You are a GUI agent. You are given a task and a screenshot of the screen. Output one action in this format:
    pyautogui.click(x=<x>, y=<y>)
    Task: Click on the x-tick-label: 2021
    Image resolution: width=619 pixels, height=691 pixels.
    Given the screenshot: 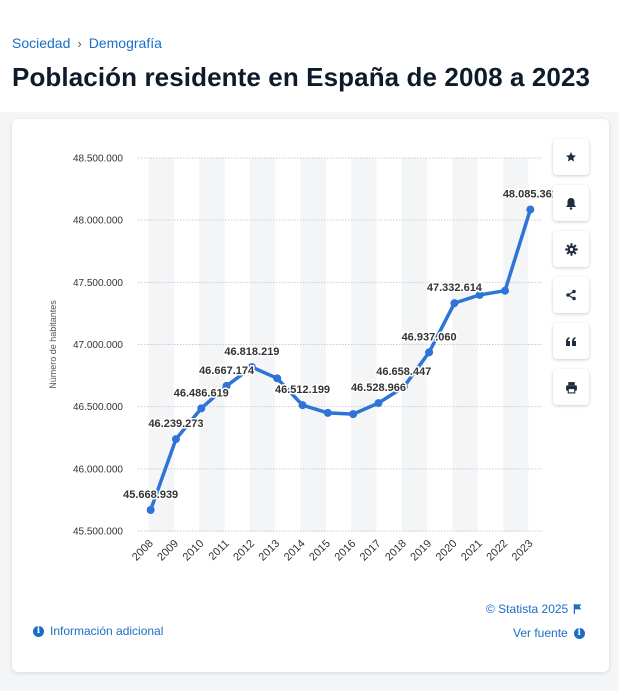 What is the action you would take?
    pyautogui.click(x=472, y=551)
    